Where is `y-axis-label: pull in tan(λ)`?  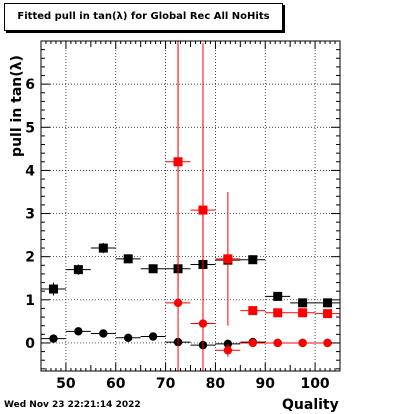 y-axis-label: pull in tan(λ) is located at coordinates (17, 106).